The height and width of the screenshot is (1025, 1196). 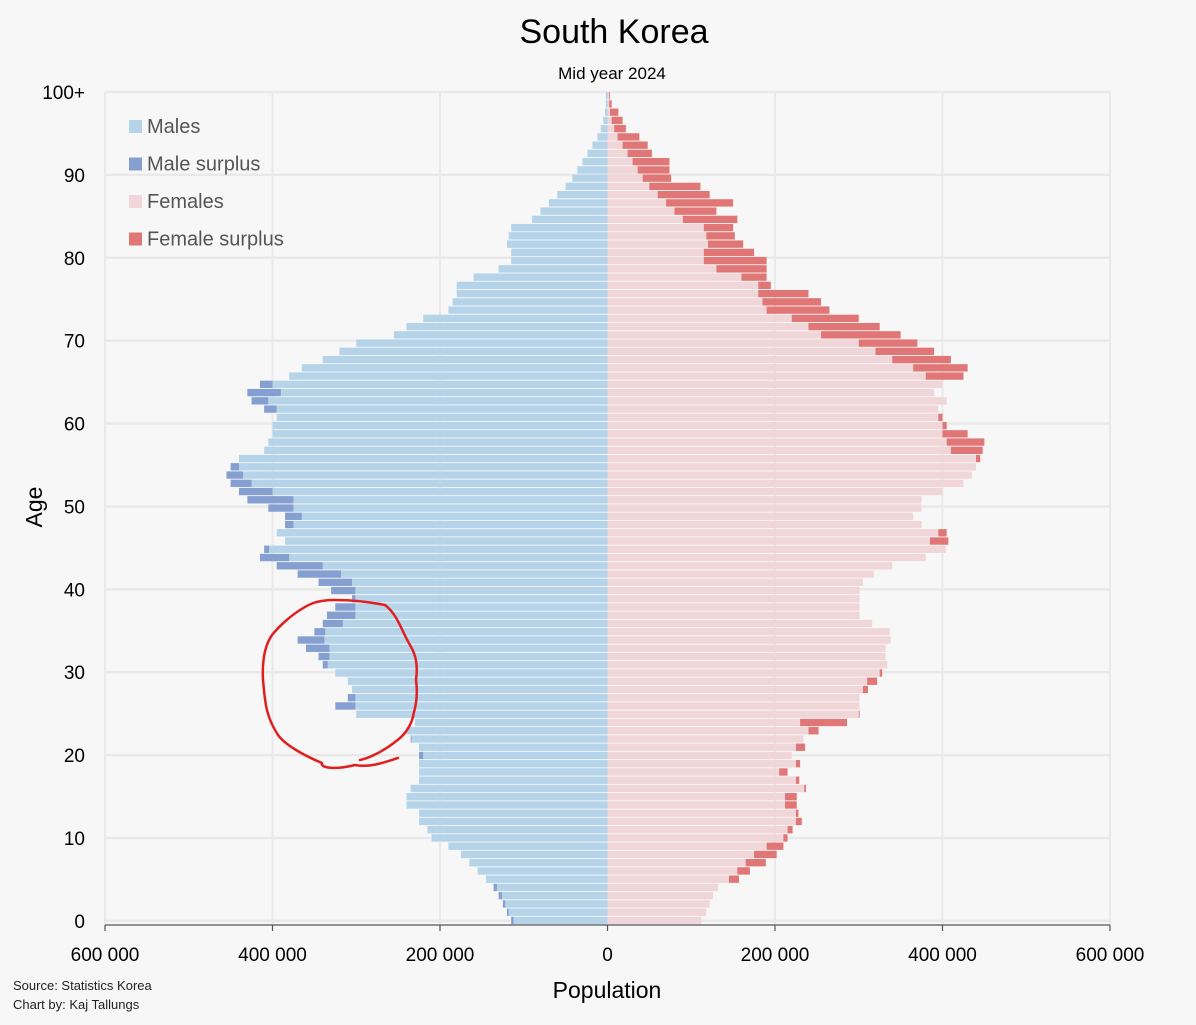 I want to click on author-credit: Chart by: Kaj Tallungs, so click(x=76, y=1004).